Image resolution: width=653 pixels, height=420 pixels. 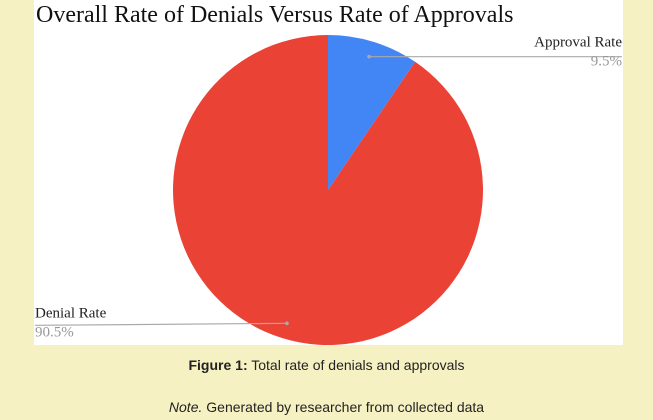 What do you see at coordinates (358, 365) in the screenshot?
I see `caption-text: Total rate of denials and approvals` at bounding box center [358, 365].